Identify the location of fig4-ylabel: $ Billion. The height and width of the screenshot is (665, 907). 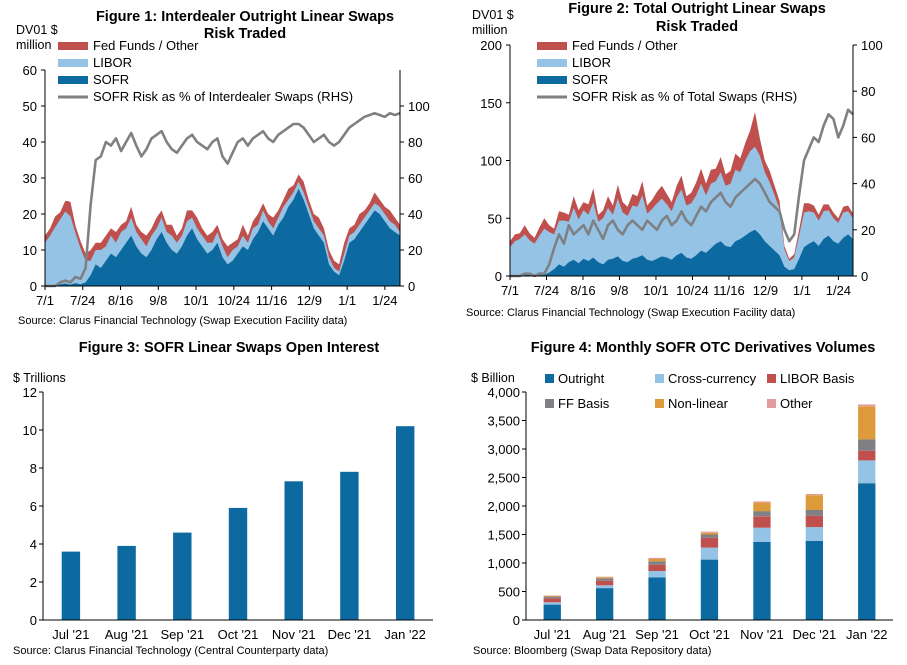
(493, 378).